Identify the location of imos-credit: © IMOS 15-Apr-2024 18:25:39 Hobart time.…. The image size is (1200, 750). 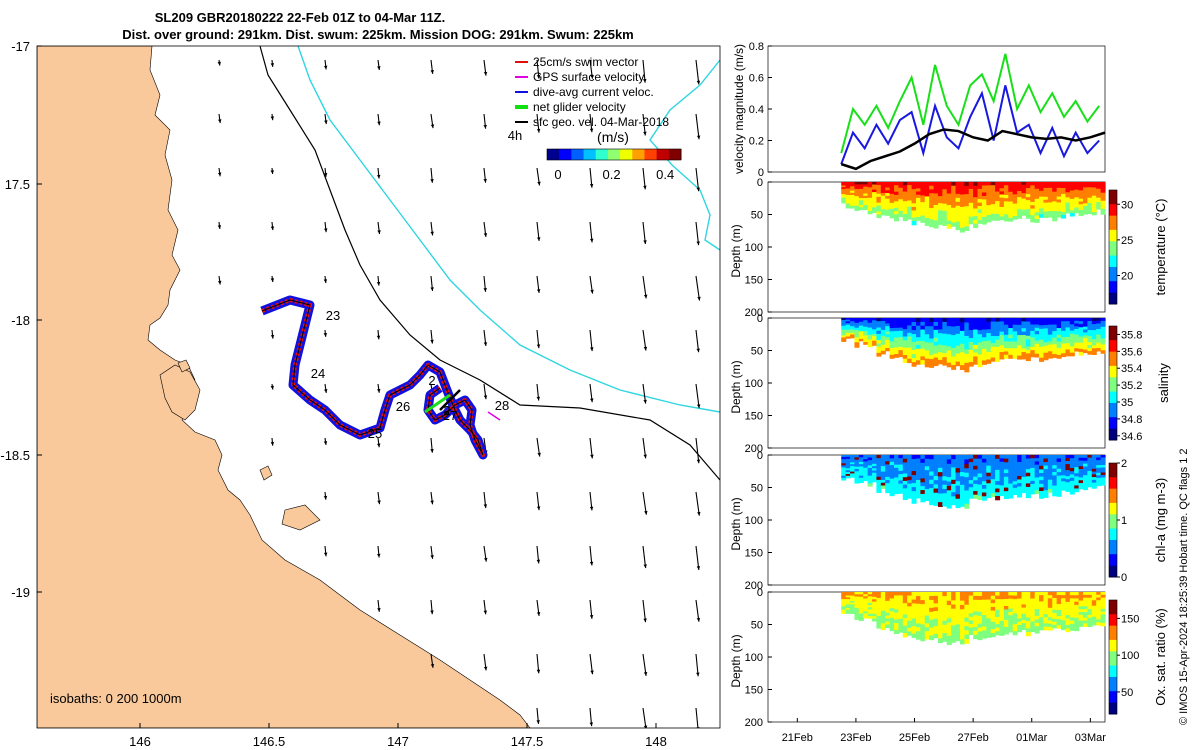
(1184, 586).